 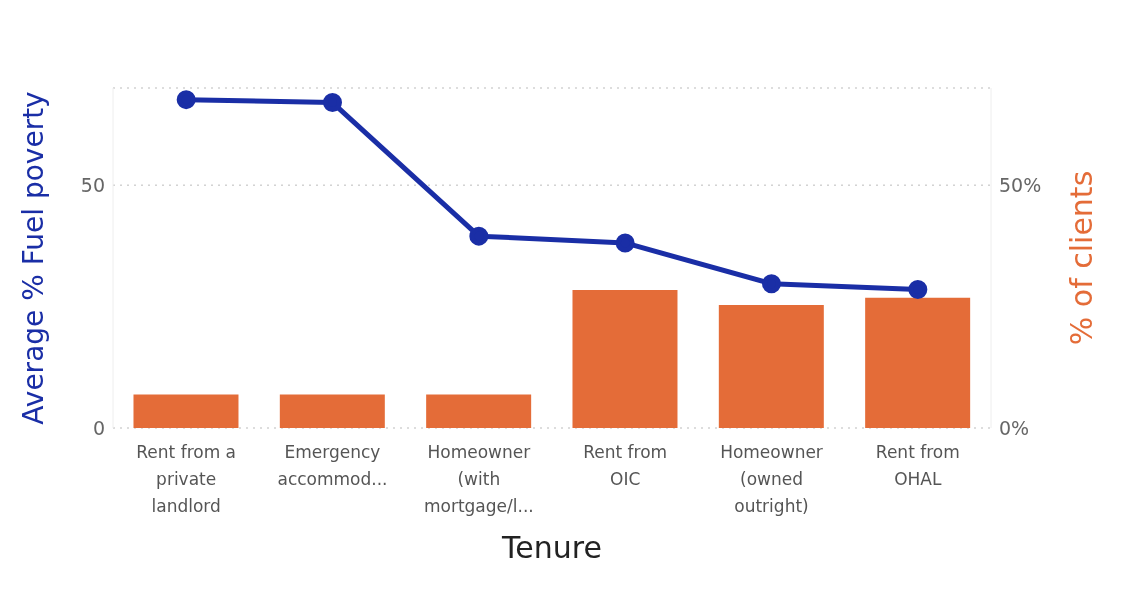 I want to click on y2-tick-label: 50%, so click(x=1020, y=184).